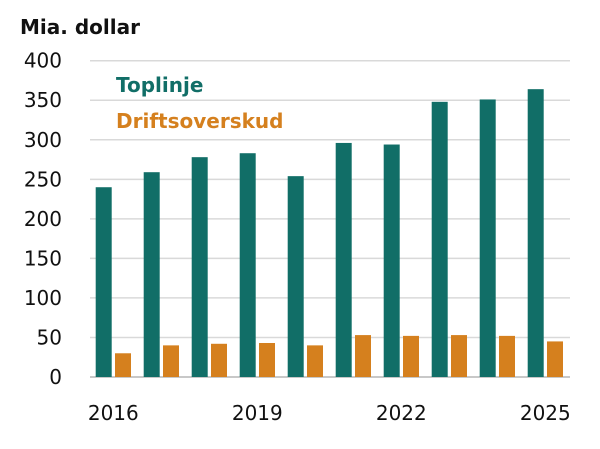 This screenshot has width=600, height=449. Describe the element at coordinates (43, 298) in the screenshot. I see `y-tick-label: 100` at that location.